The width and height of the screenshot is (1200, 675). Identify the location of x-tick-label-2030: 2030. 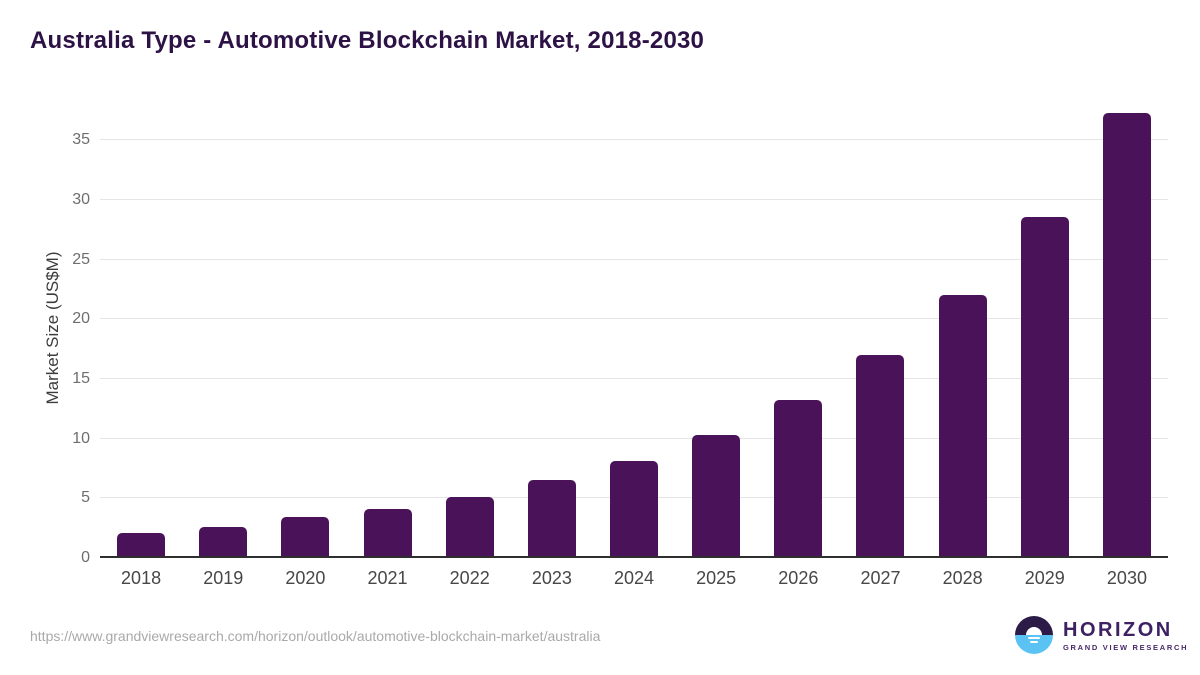
(1126, 578).